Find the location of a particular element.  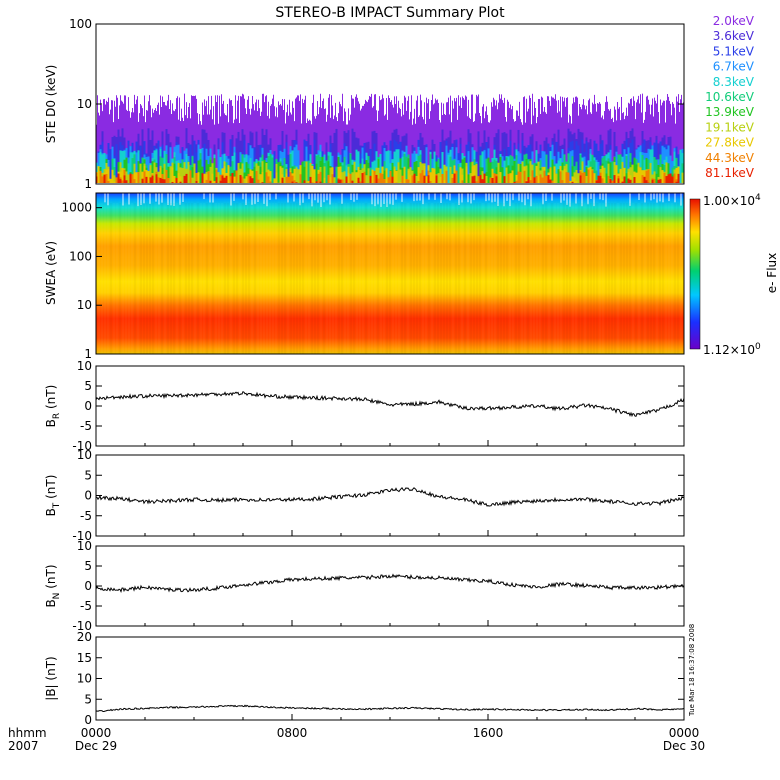

bn-tick-label: 0 is located at coordinates (88, 586).